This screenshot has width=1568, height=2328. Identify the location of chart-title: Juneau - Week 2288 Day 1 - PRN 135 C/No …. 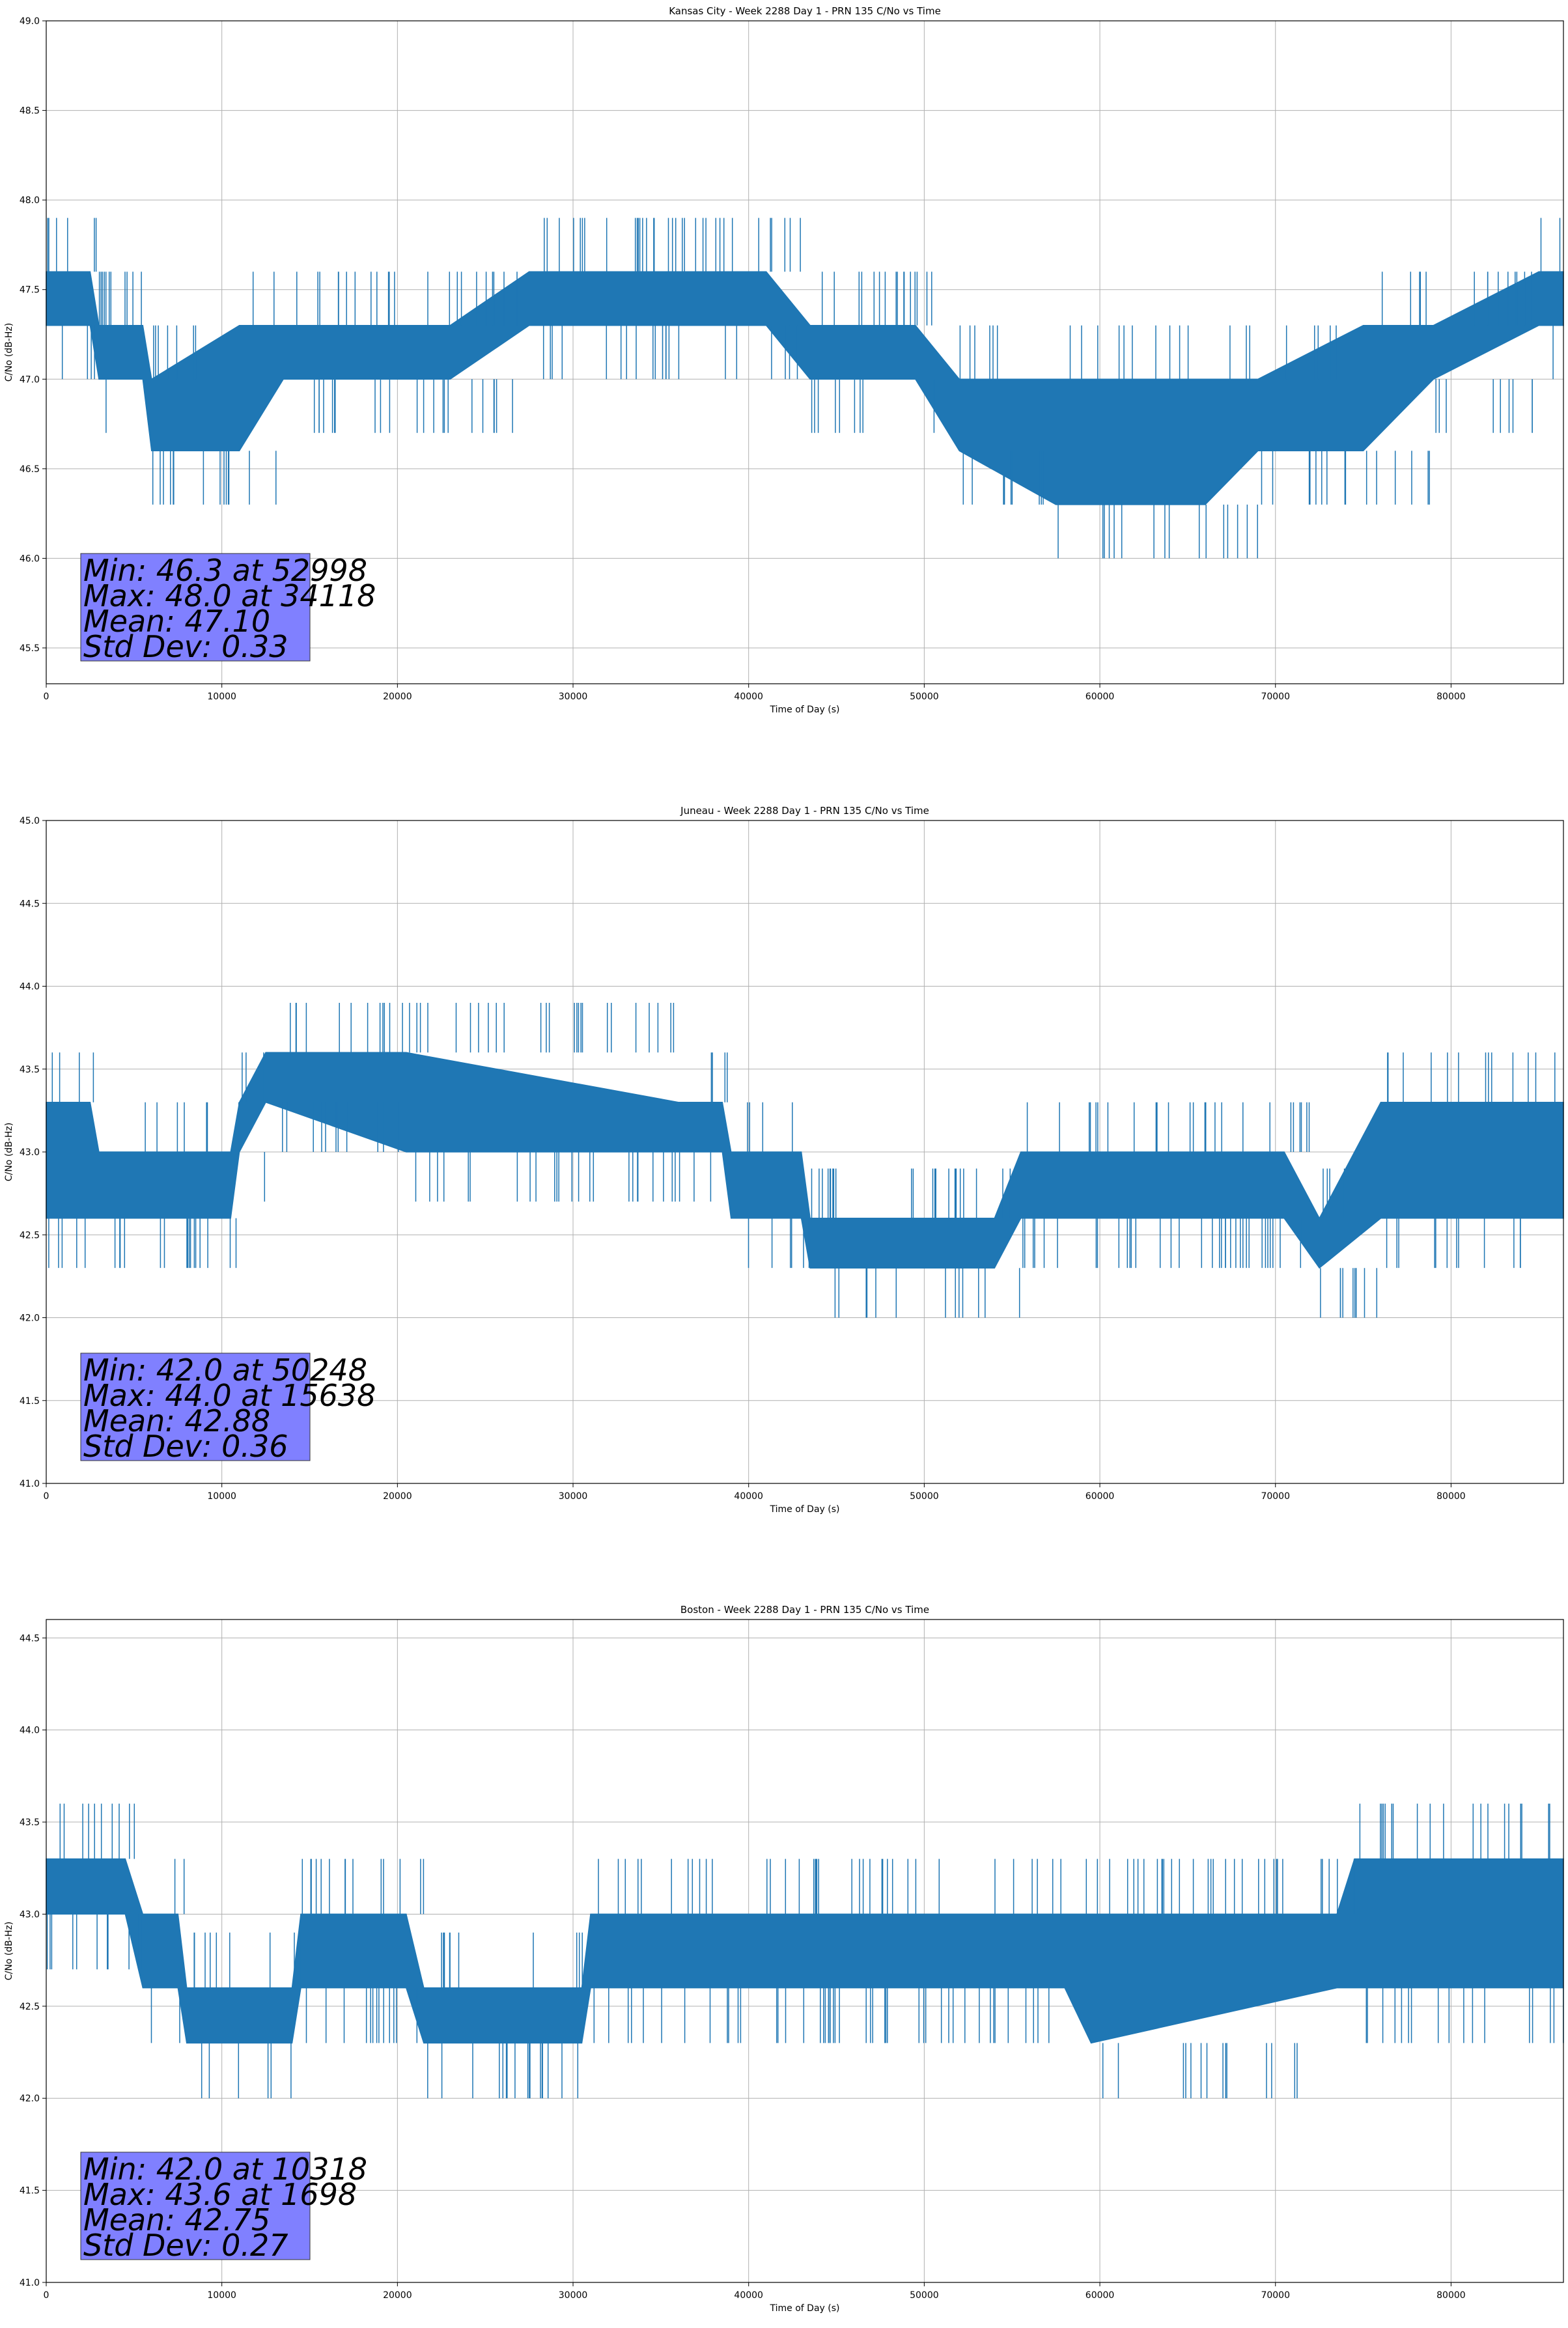
(805, 811).